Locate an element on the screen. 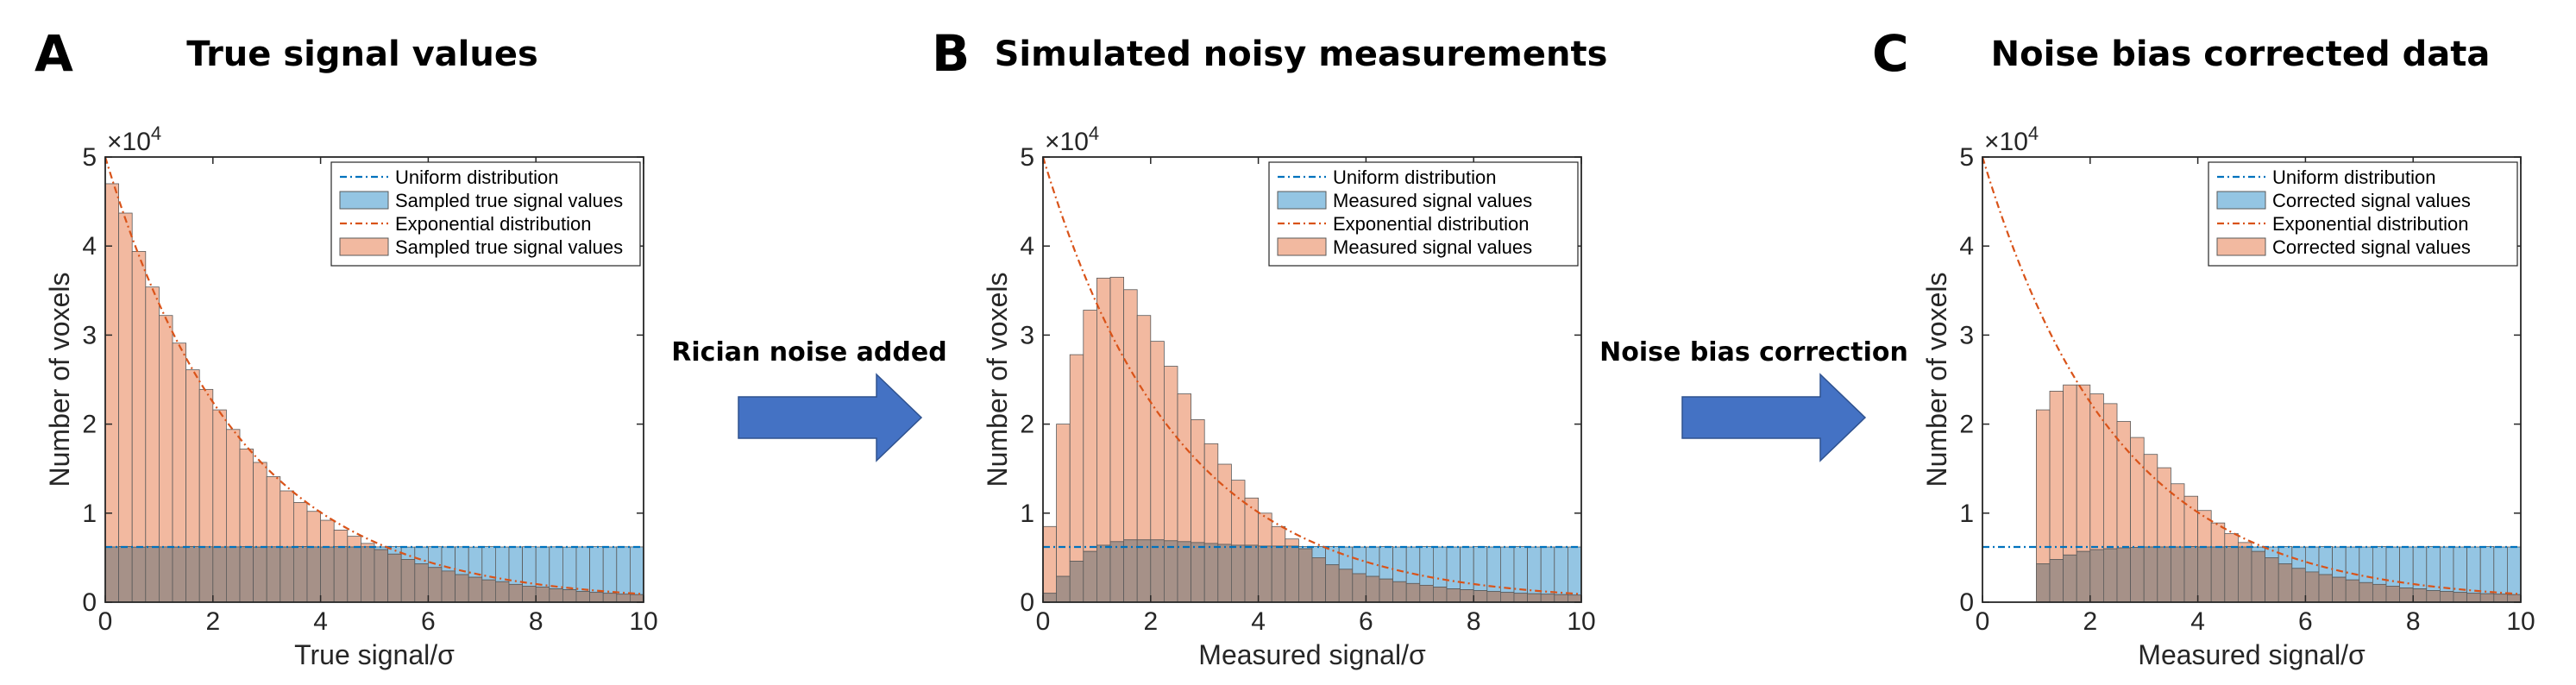 The height and width of the screenshot is (685, 2576). y-tick-label: 1 is located at coordinates (89, 514).